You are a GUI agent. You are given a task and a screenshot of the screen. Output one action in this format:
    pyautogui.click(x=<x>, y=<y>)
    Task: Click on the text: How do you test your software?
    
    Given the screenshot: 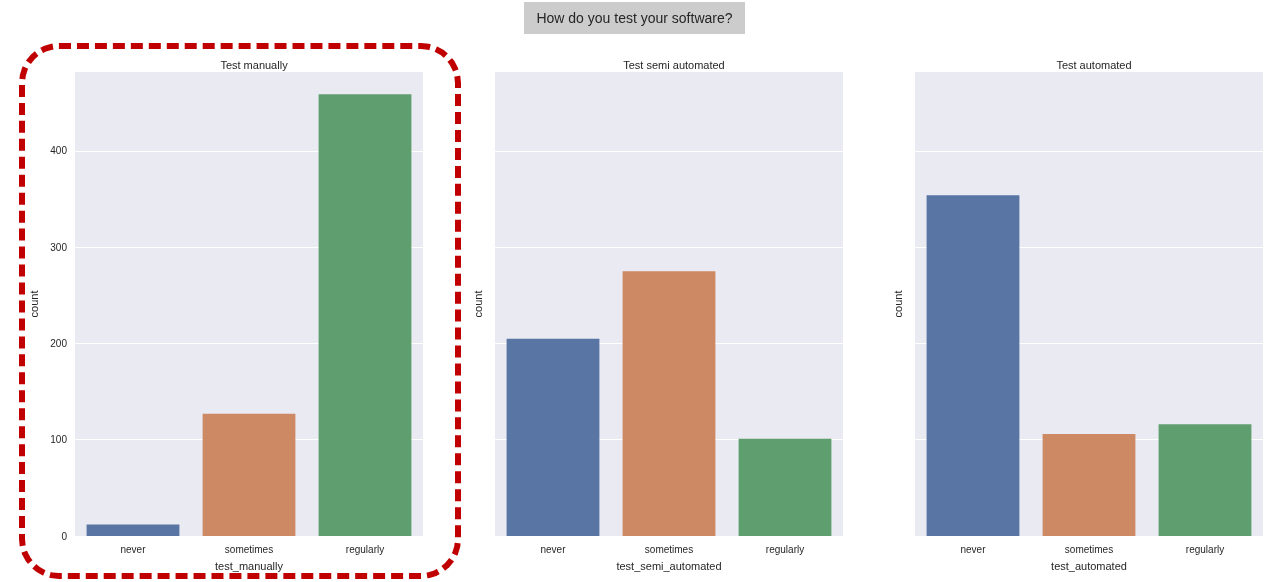 What is the action you would take?
    pyautogui.click(x=634, y=18)
    